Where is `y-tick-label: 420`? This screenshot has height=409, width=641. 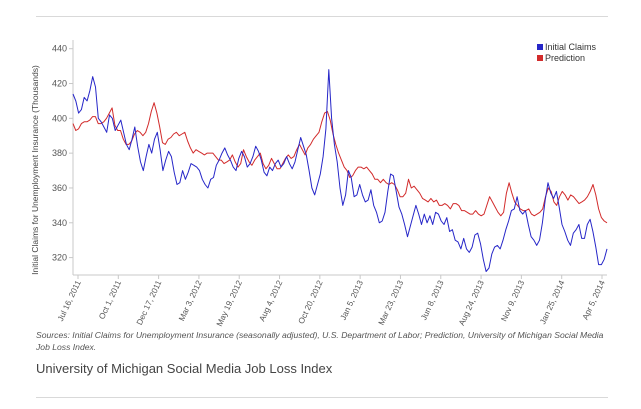
y-tick-label: 420 is located at coordinates (59, 84).